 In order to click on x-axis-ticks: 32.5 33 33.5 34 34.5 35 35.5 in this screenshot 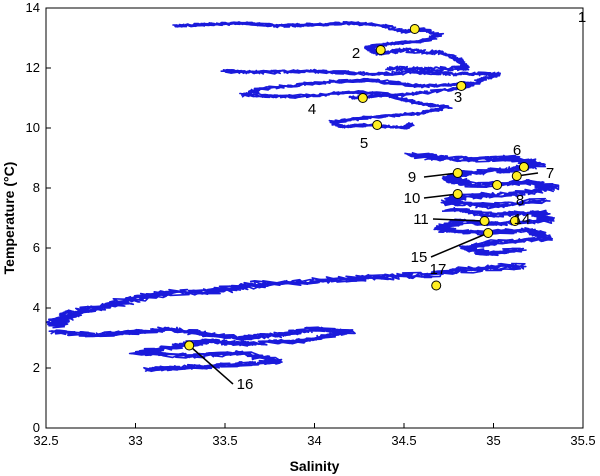, I will do `click(314, 435)`.